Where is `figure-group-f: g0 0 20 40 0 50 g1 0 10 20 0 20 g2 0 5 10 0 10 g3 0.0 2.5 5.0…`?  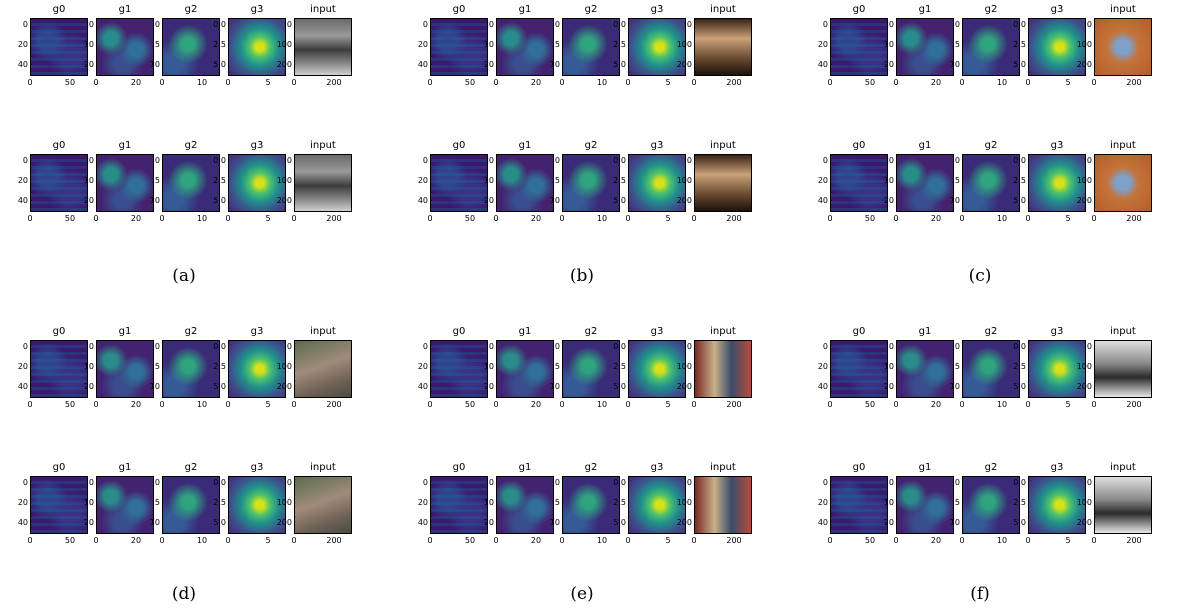 figure-group-f: g0 0 20 40 0 50 g1 0 10 20 0 20 g2 0 5 10 0 10 g3 0.0 2.5 5.0… is located at coordinates (1001, 471).